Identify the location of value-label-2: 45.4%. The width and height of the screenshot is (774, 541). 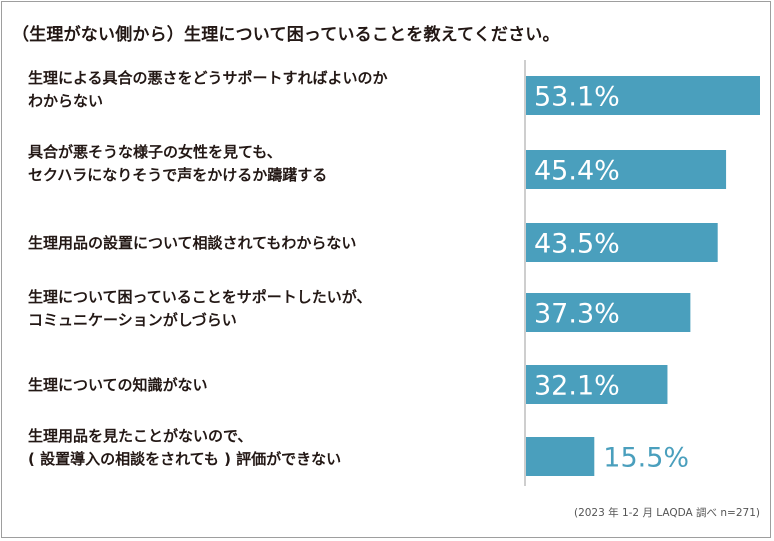
(577, 171).